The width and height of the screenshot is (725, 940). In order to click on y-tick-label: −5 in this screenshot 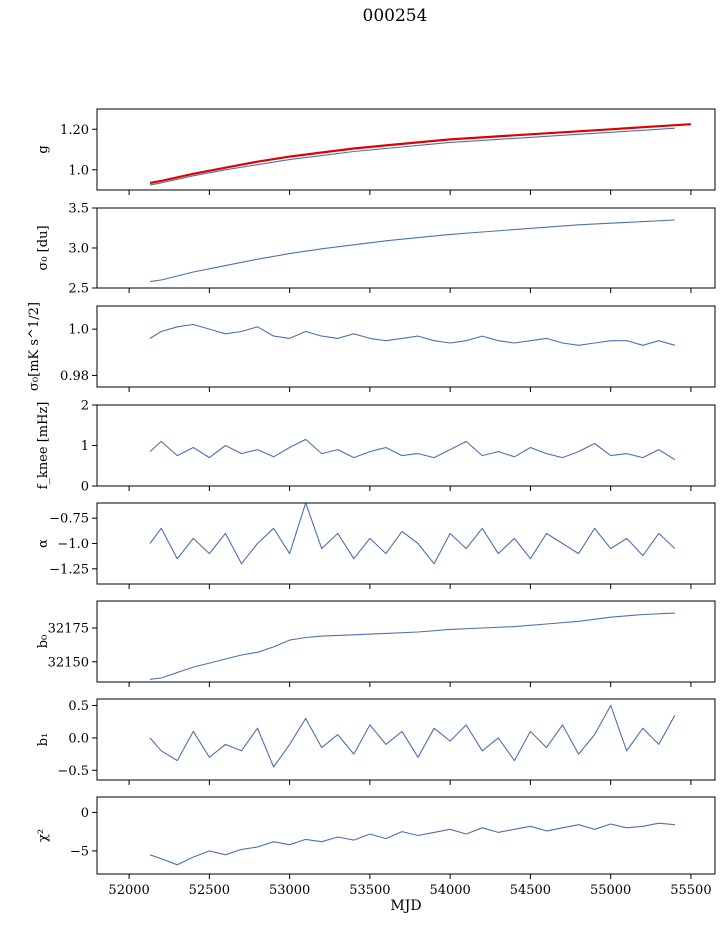, I will do `click(79, 851)`.